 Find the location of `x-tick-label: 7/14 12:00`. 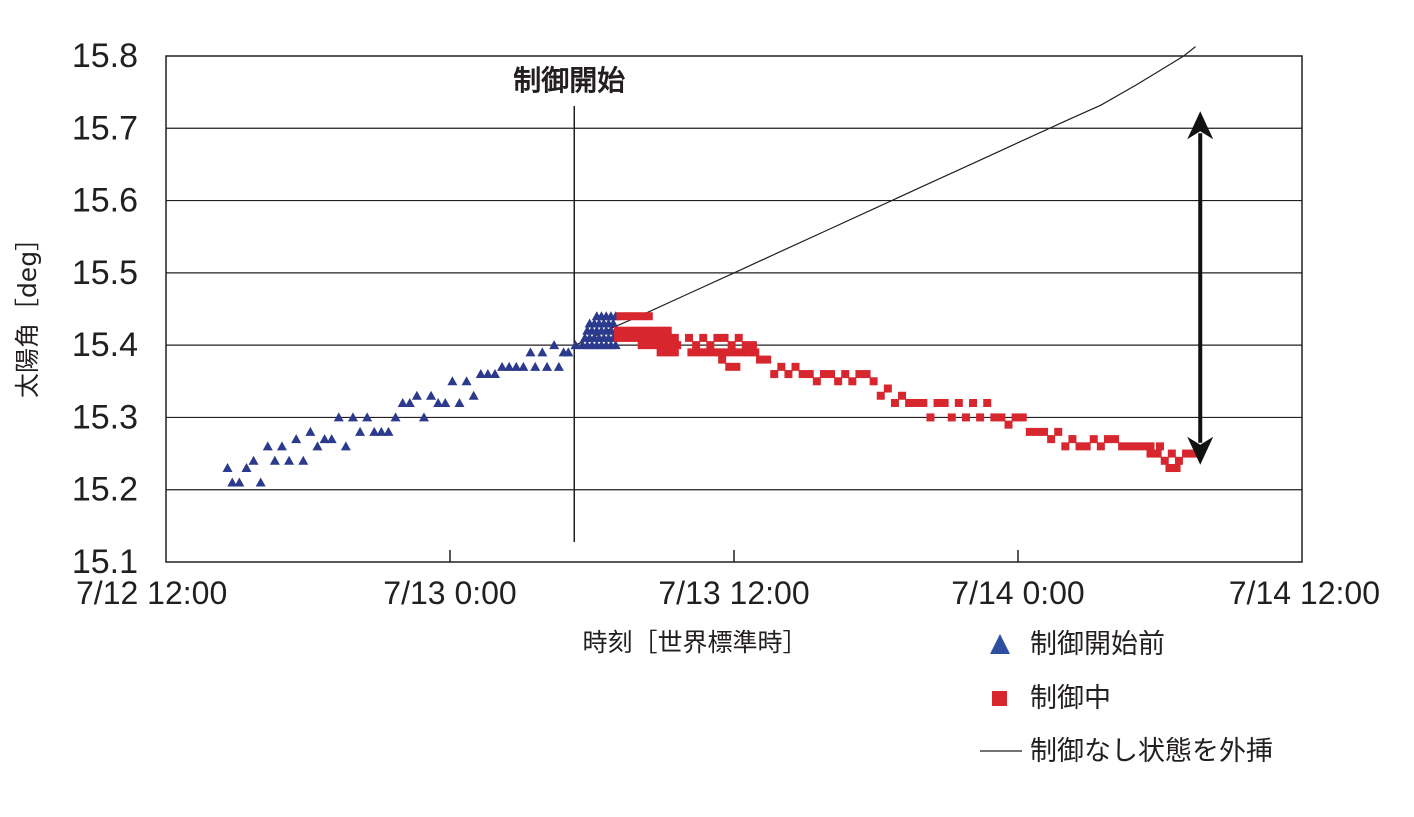

x-tick-label: 7/14 12:00 is located at coordinates (1304, 593).